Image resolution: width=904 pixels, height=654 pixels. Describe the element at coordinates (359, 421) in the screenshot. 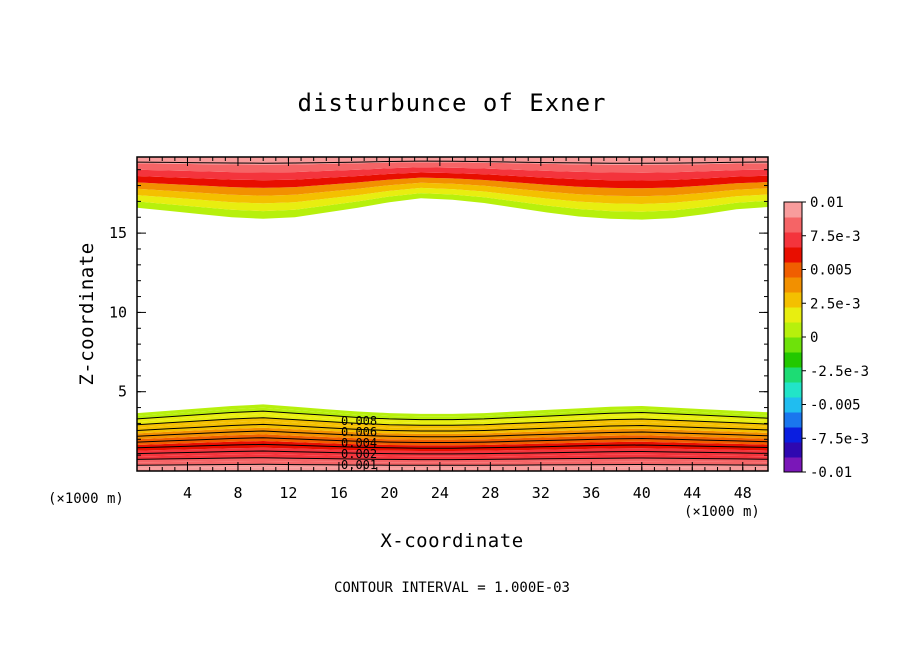

I see `contour-label: 0.008` at that location.